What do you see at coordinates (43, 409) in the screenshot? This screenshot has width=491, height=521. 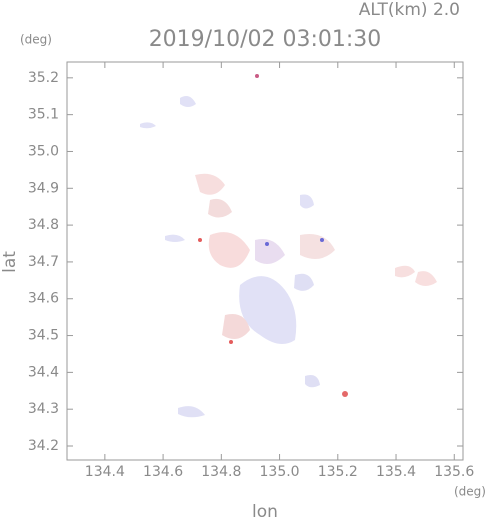 I see `y-tick-label: 34.3` at bounding box center [43, 409].